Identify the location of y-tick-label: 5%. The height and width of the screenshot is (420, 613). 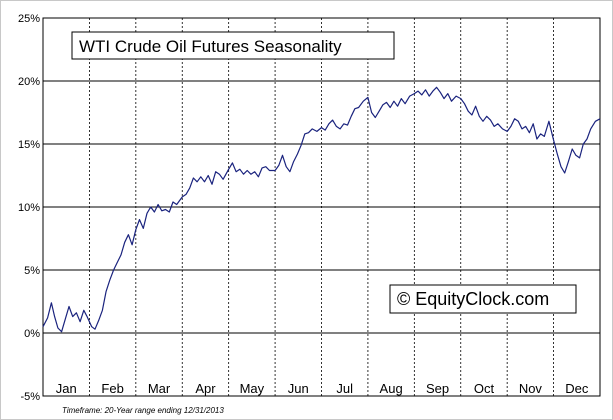
(32, 271).